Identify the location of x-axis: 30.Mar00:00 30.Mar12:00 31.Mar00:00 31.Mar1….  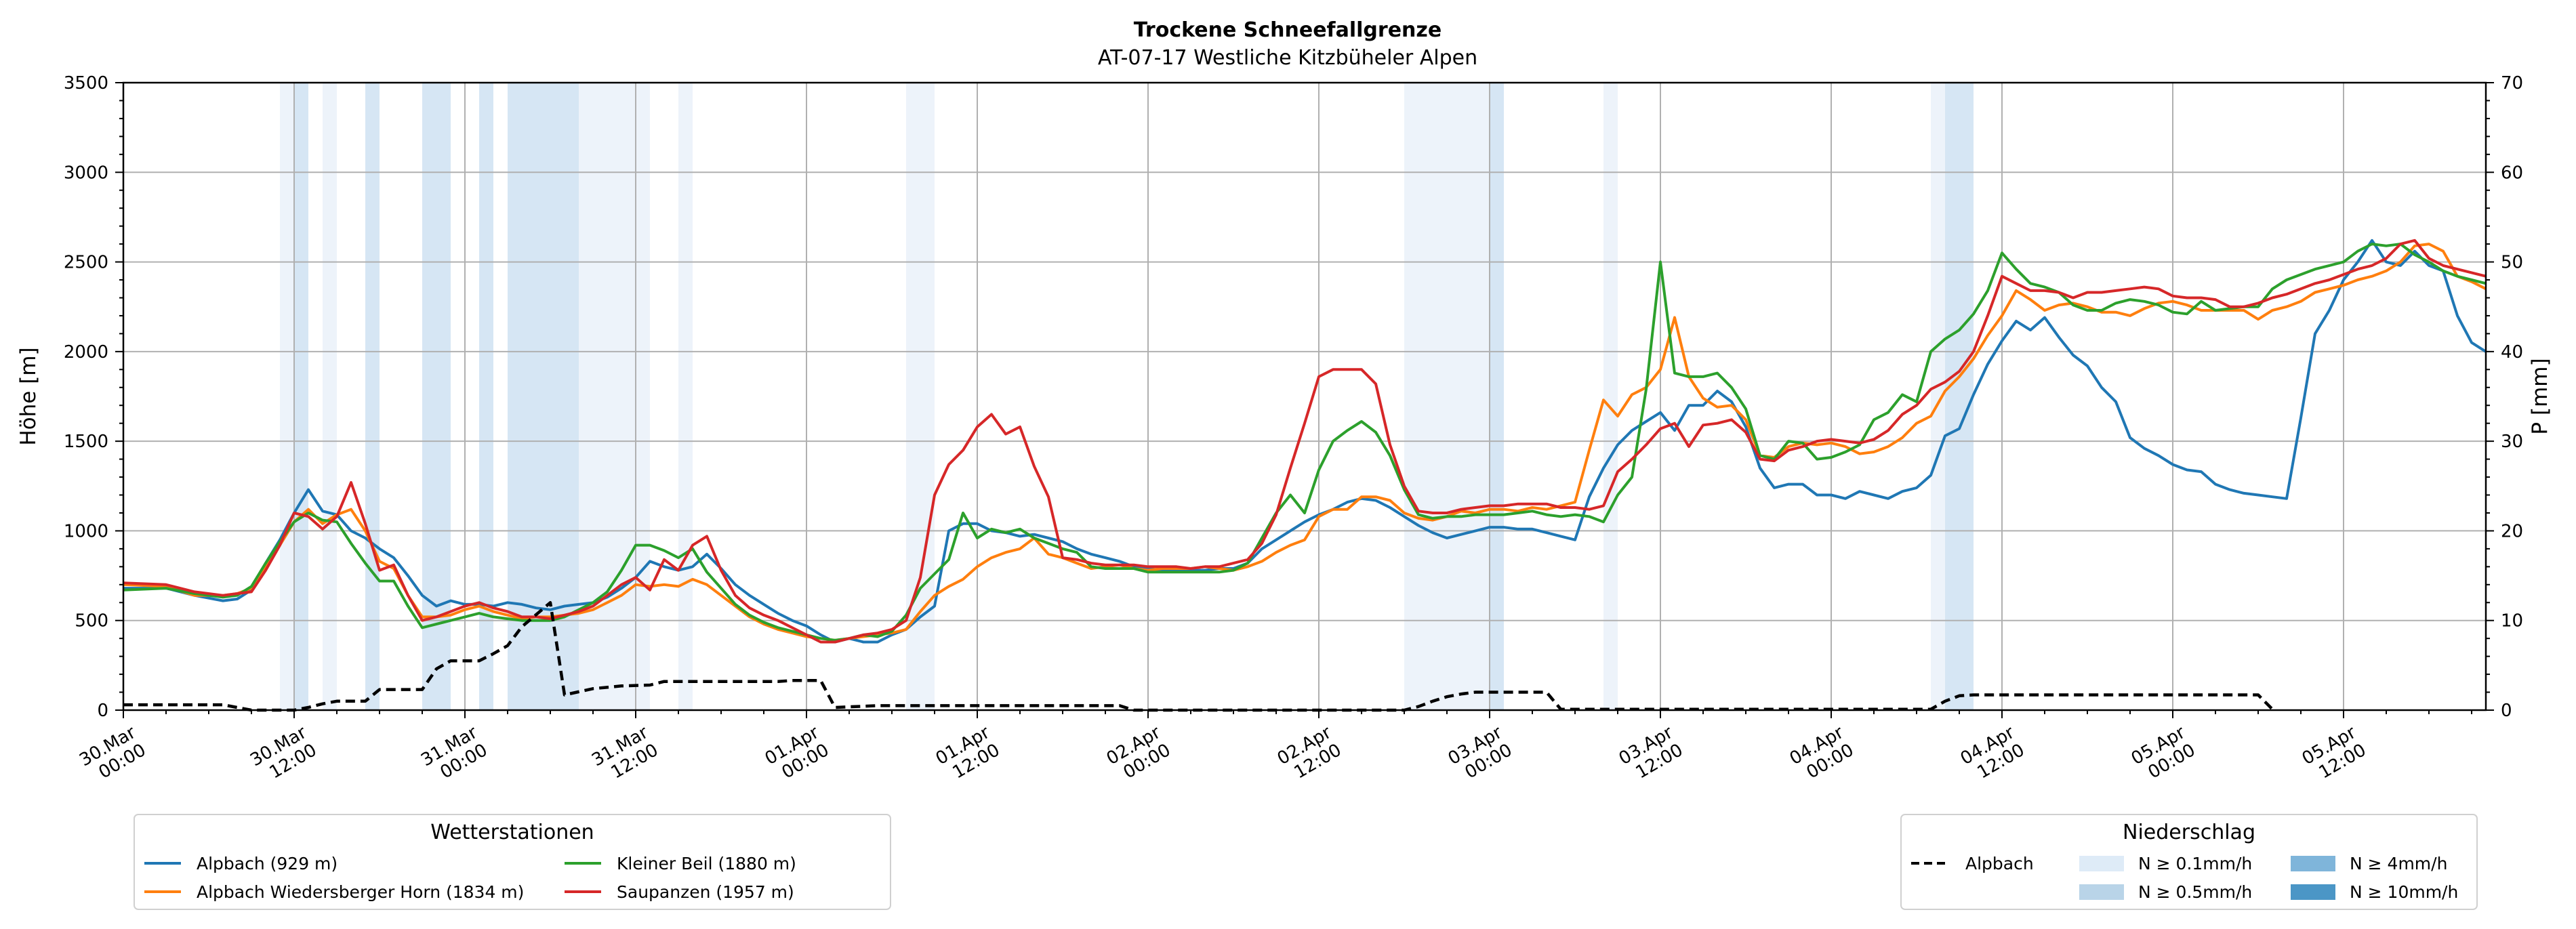
(1274, 749).